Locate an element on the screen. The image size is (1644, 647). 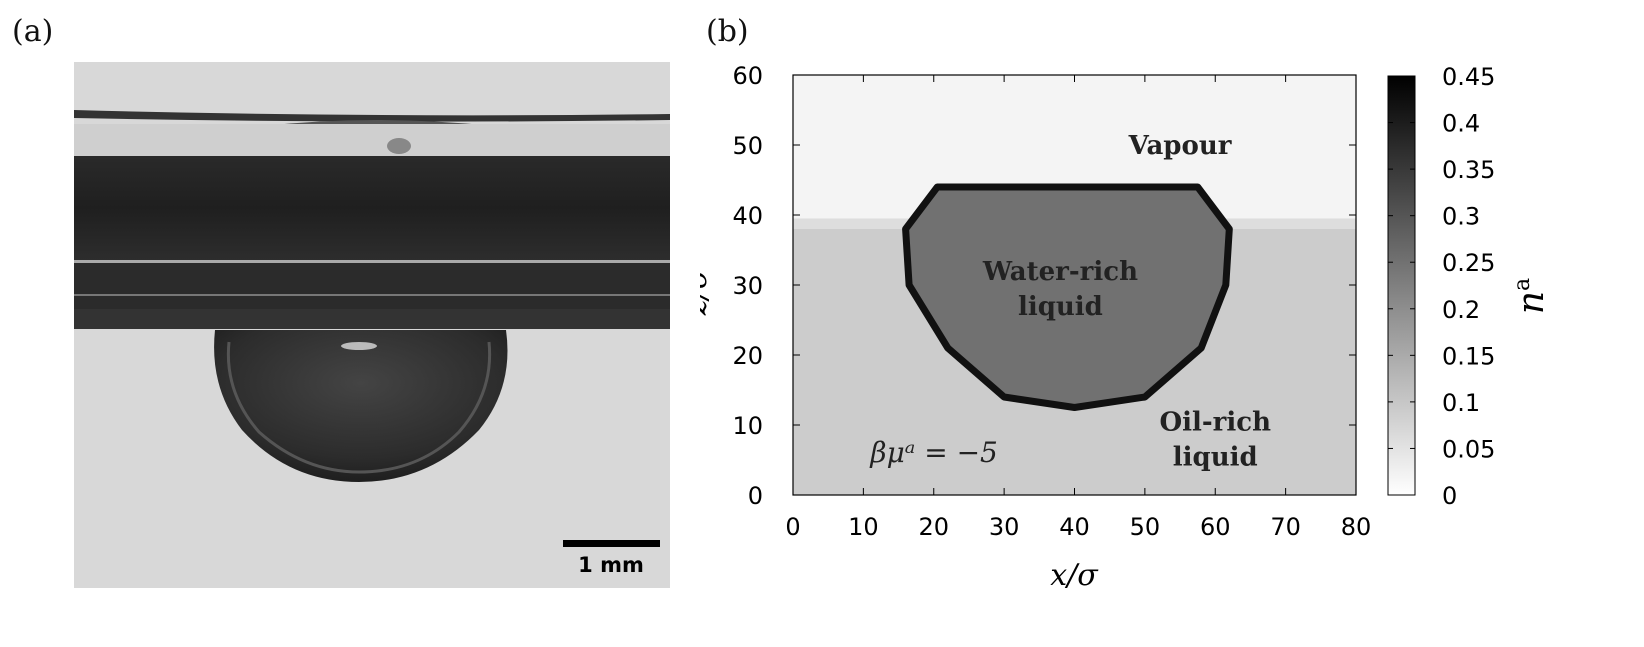
scale-bar is located at coordinates (611, 543).